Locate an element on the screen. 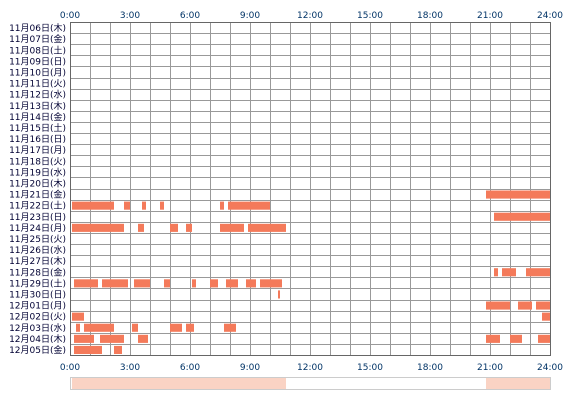 The width and height of the screenshot is (570, 400). row-label: 11月08日(土) is located at coordinates (37, 50).